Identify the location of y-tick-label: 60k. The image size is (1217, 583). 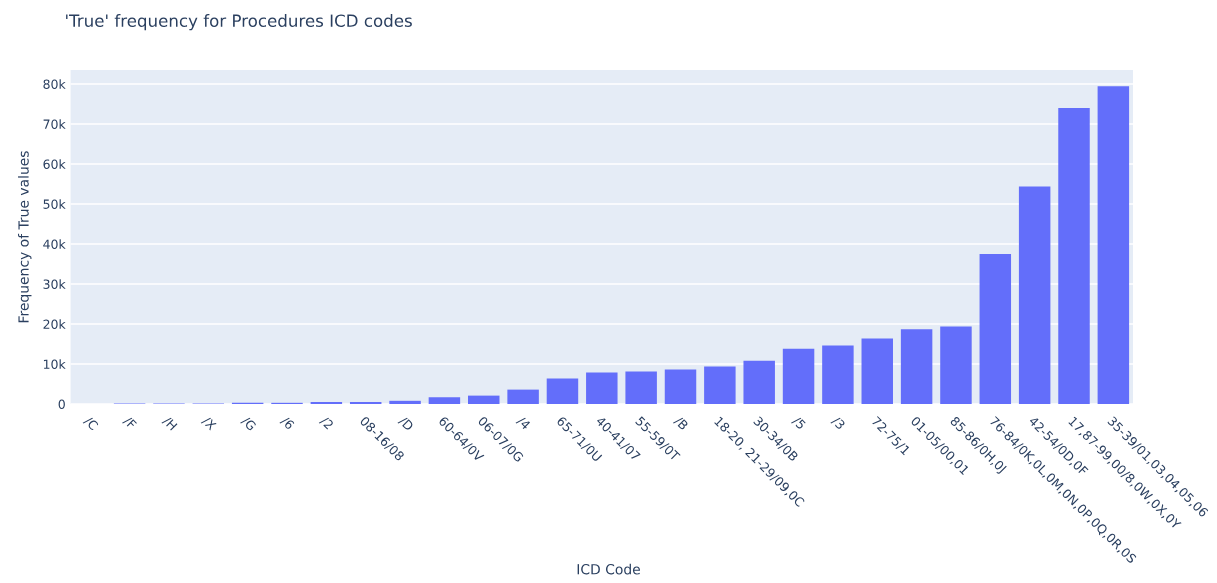
(54, 164).